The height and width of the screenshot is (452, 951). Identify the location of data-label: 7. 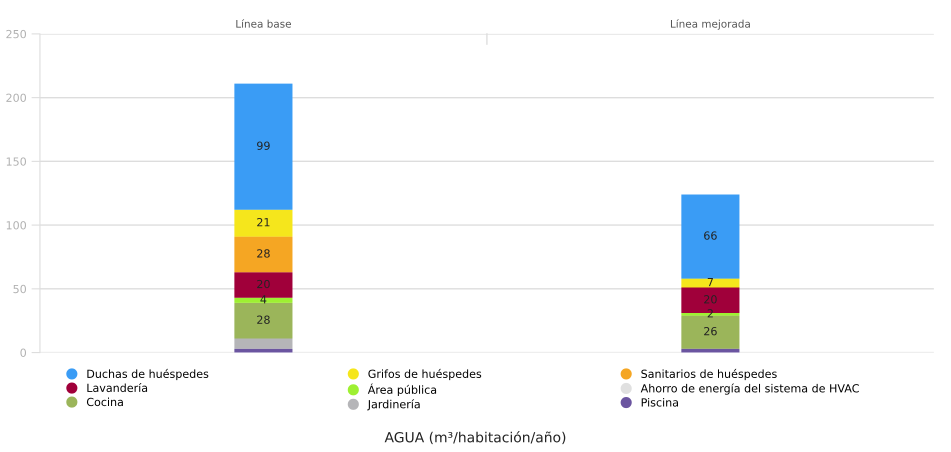
(710, 282).